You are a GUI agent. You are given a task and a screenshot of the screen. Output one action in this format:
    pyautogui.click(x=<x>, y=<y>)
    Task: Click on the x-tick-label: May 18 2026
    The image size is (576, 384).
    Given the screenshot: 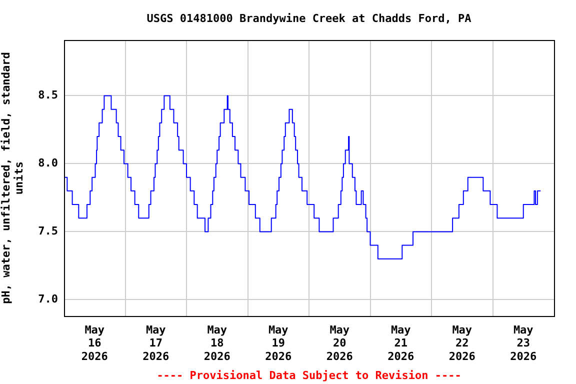 What is the action you would take?
    pyautogui.click(x=217, y=343)
    